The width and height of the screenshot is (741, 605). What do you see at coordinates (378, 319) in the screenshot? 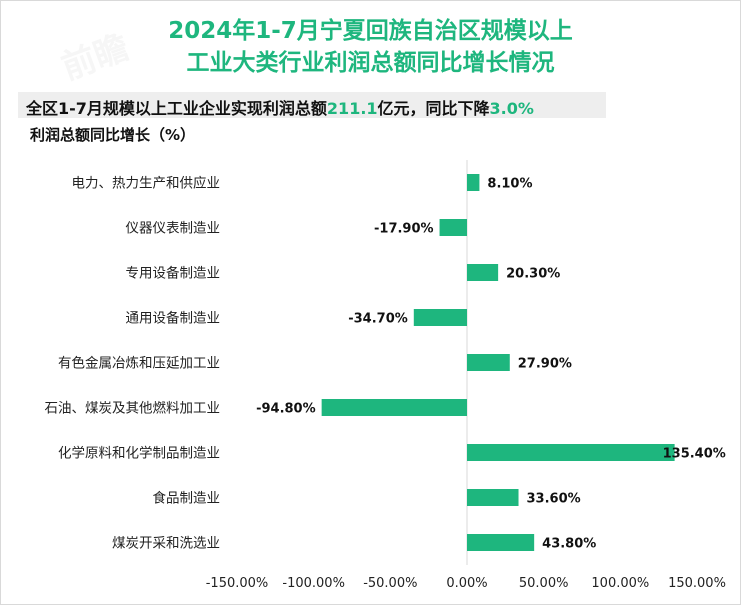
I see `value-label-3: -34.70%` at bounding box center [378, 319].